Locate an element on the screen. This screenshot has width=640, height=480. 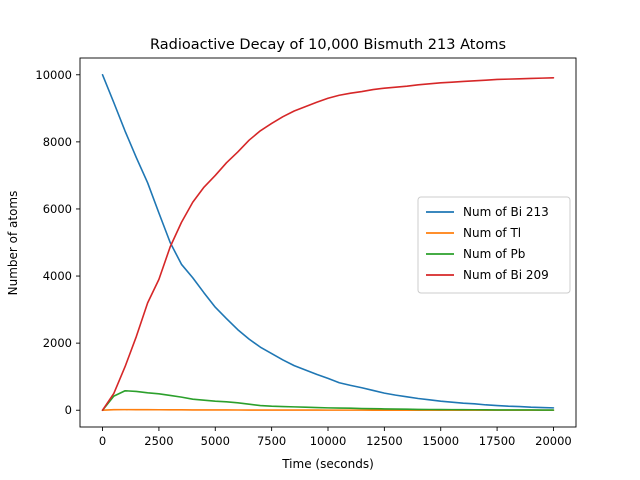
y-tick-label: 10000 is located at coordinates (53, 75).